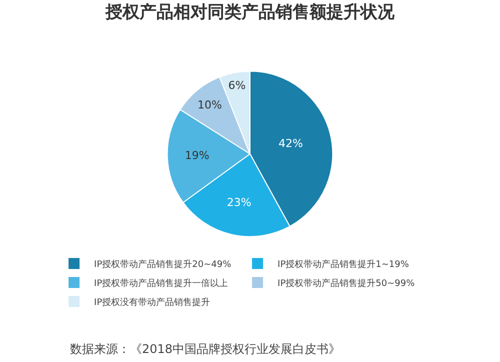  Describe the element at coordinates (197, 155) in the screenshot. I see `data-label: 19%` at that location.